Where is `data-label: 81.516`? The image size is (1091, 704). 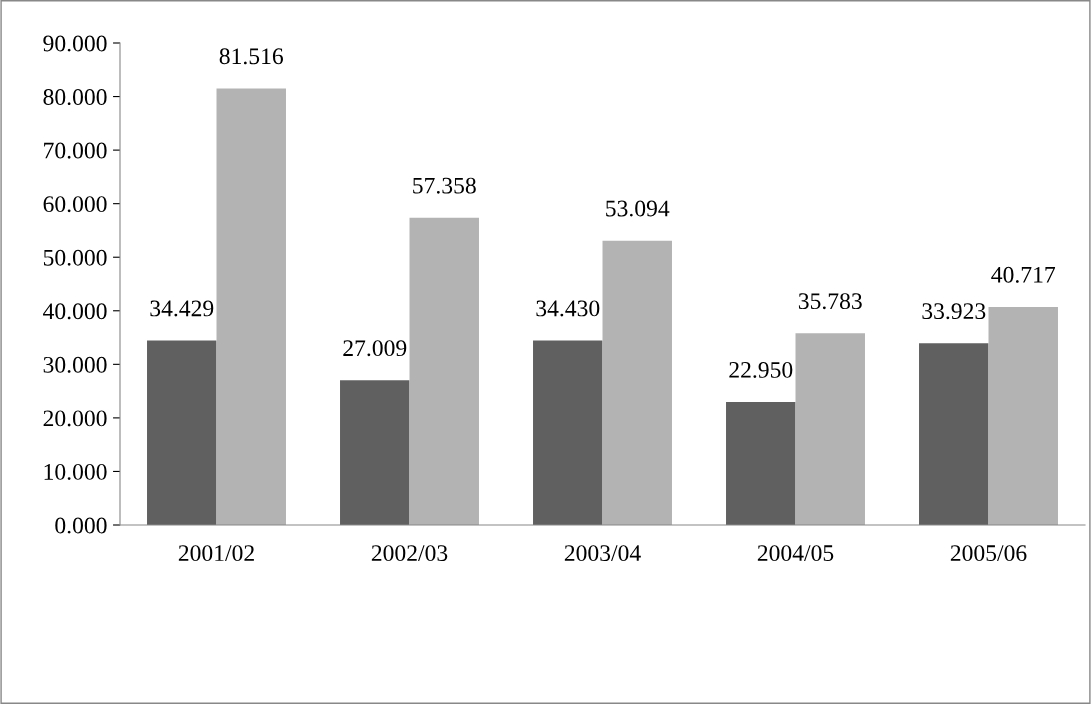
data-label: 81.516 is located at coordinates (251, 56).